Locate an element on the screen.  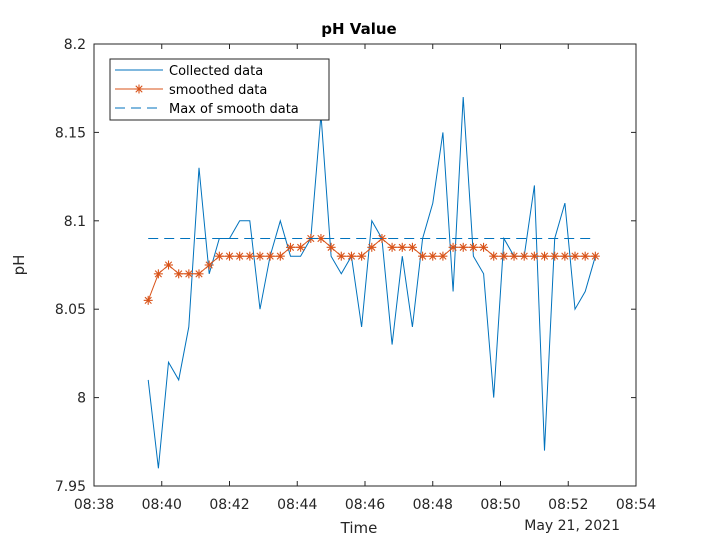
x-tick-label: 08:48 is located at coordinates (433, 505).